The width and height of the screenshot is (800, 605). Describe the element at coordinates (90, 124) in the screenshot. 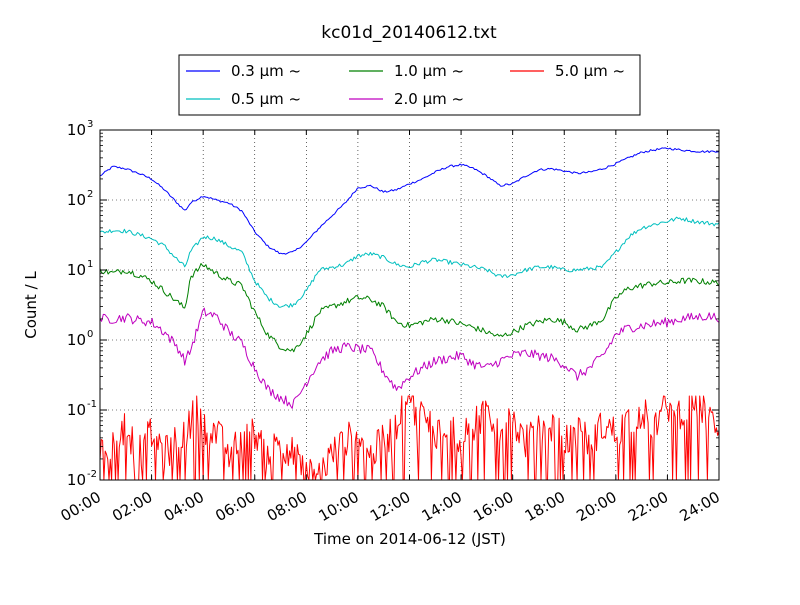

I see `y-tick-exponent: 3` at that location.